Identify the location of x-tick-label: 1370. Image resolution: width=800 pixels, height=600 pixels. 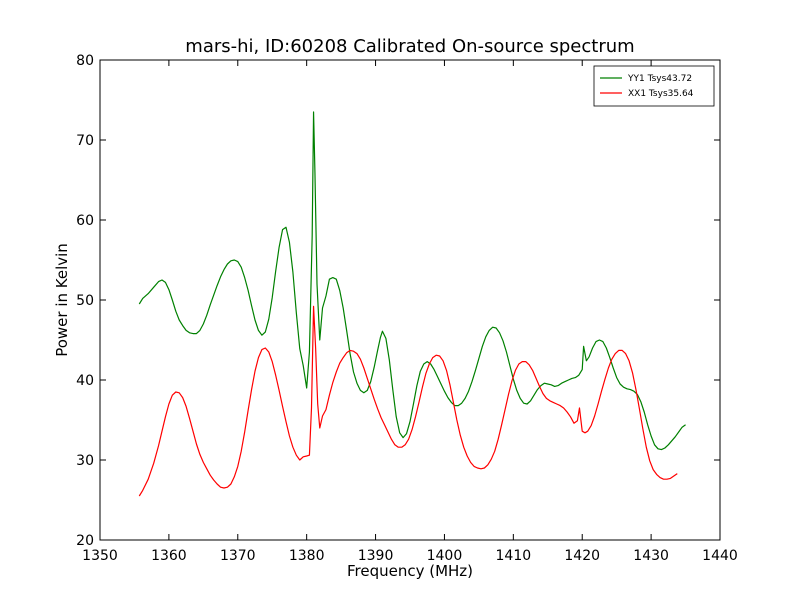
(238, 556).